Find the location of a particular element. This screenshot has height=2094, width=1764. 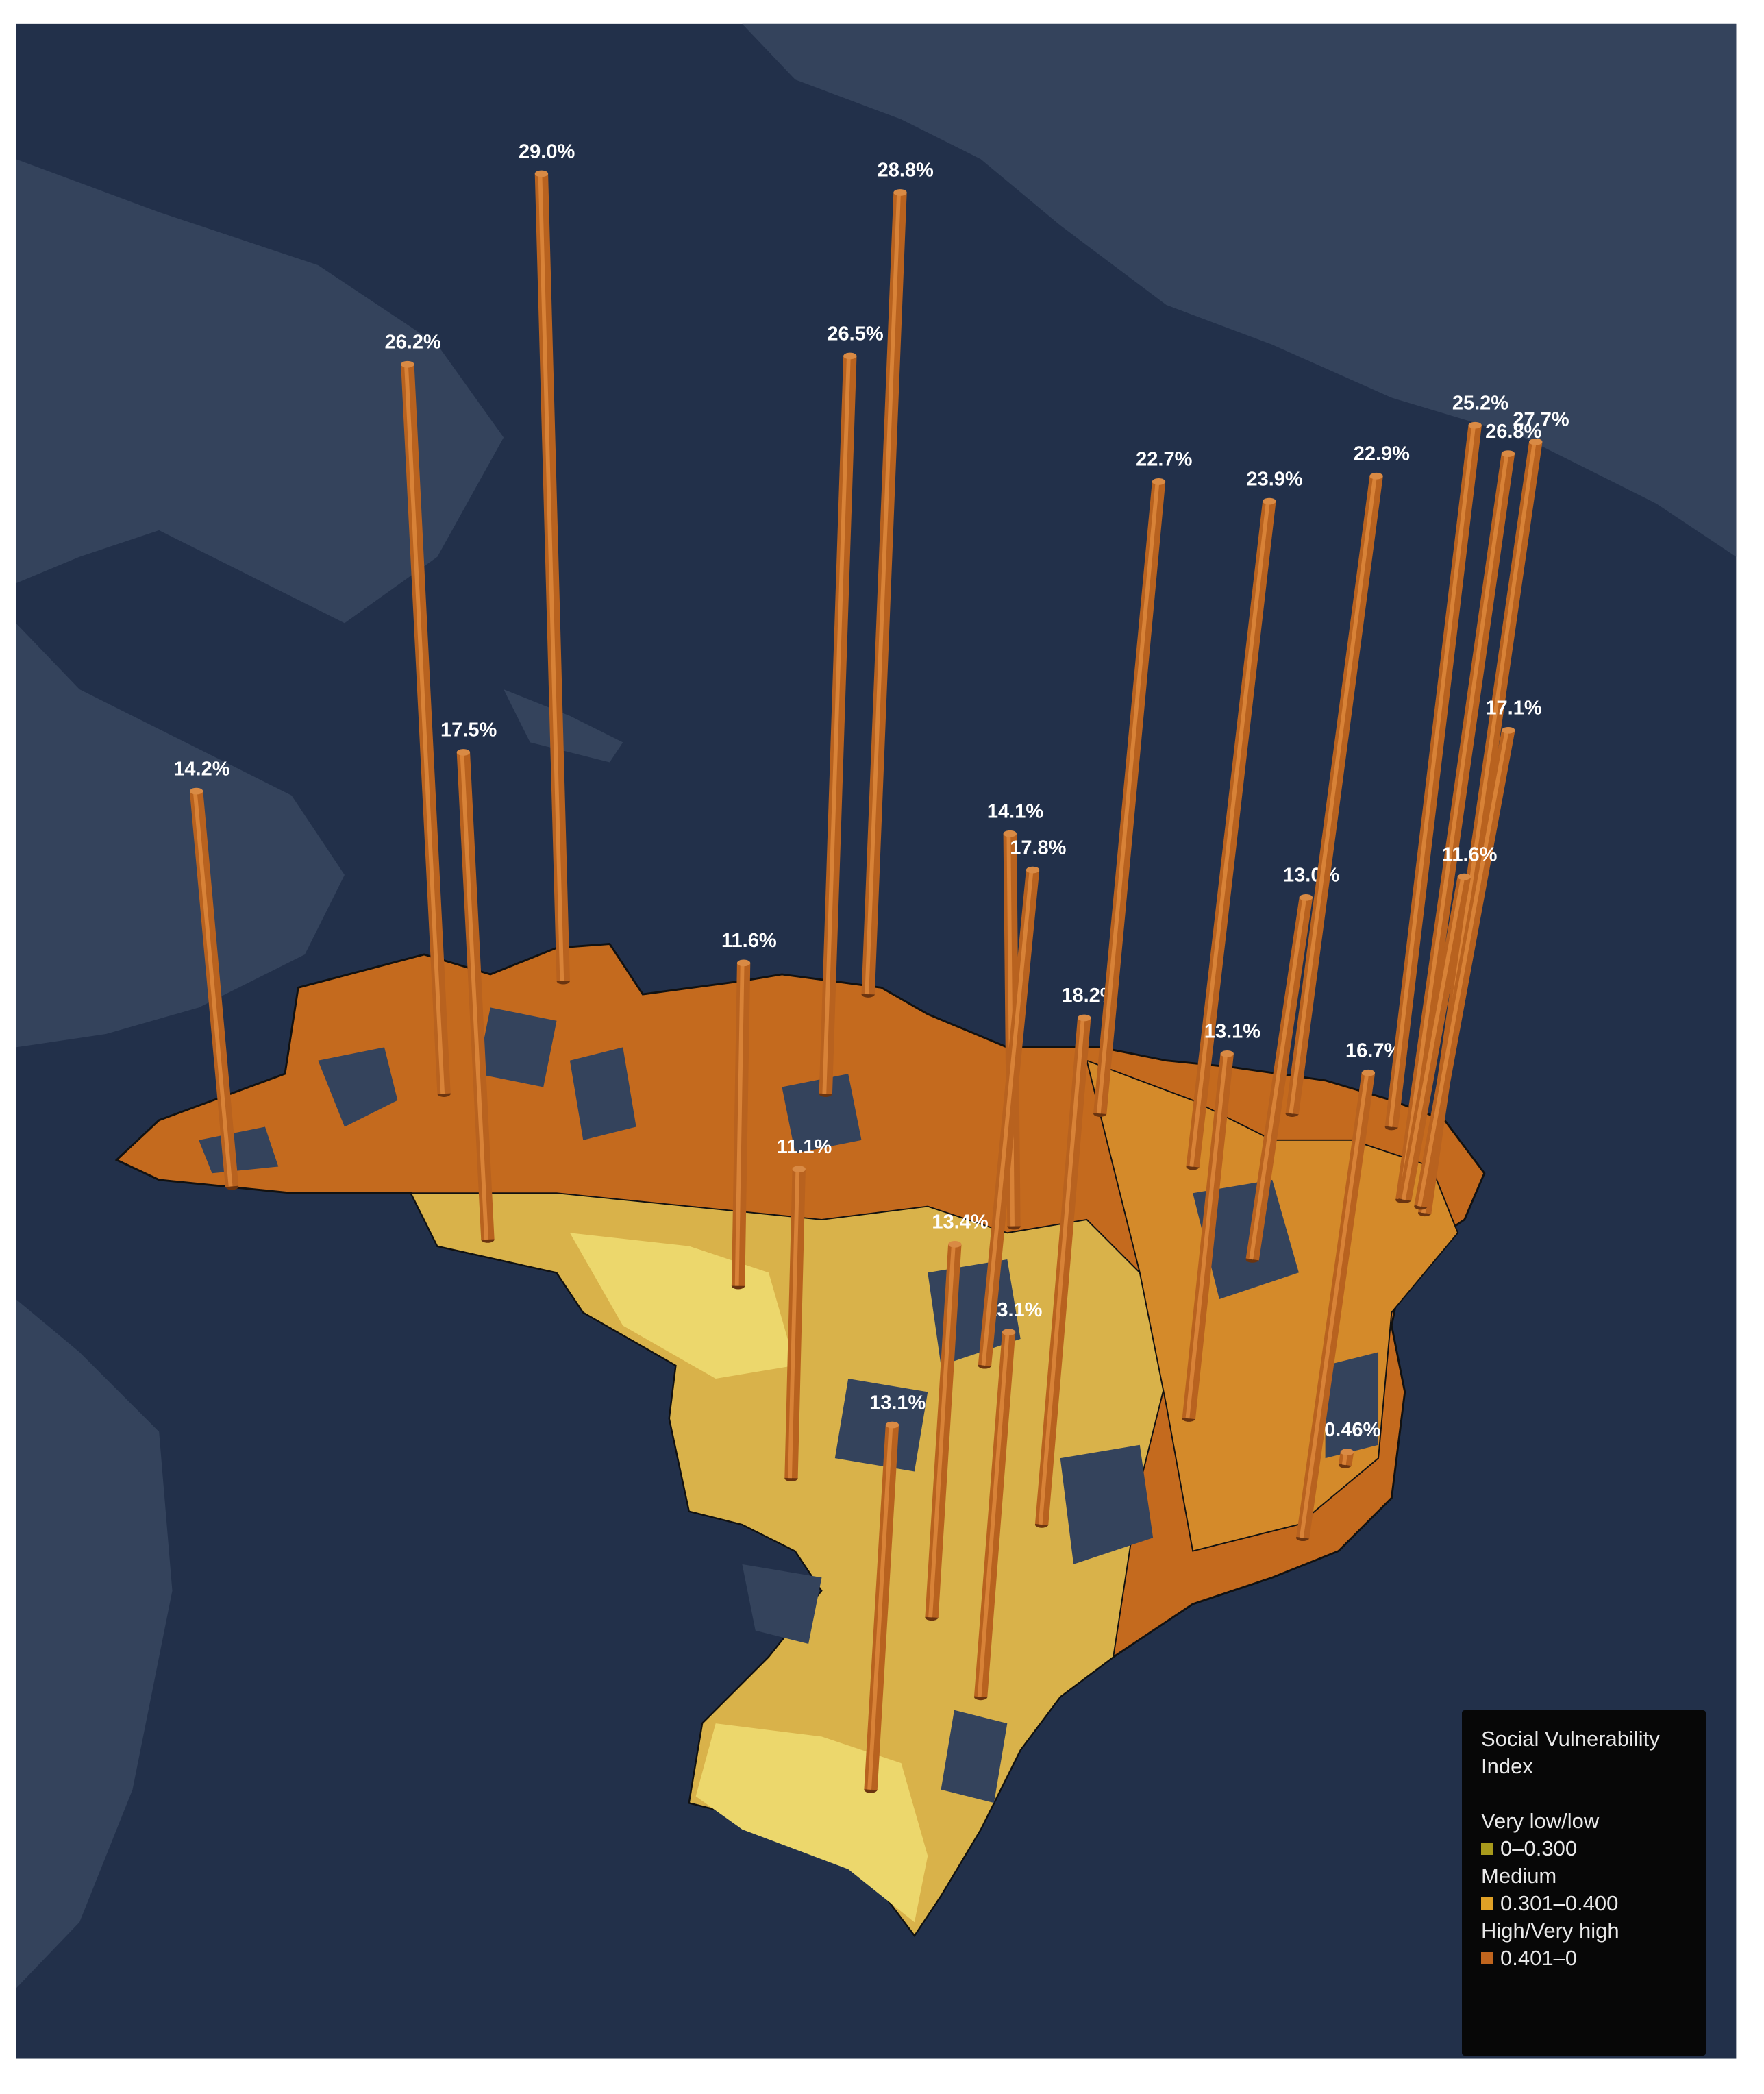

pillar-label: 26.2% is located at coordinates (413, 342).